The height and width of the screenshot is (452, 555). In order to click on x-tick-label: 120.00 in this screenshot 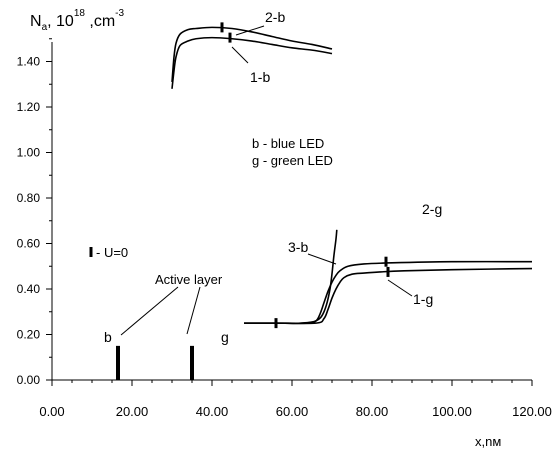, I will do `click(532, 411)`.